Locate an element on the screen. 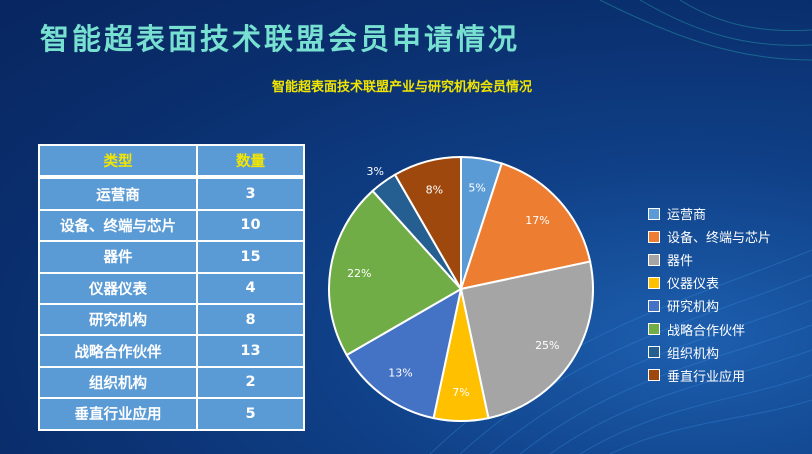 Image resolution: width=812 pixels, height=454 pixels. legend-label: 设备、终端与芯片 is located at coordinates (719, 239).